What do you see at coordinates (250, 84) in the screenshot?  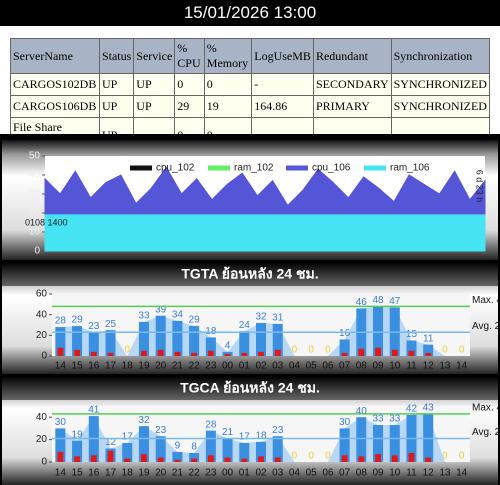 I see `table-row: CARGOS102DB UP UP 0 0- SECONDARY SYNCHRONIZED` at bounding box center [250, 84].